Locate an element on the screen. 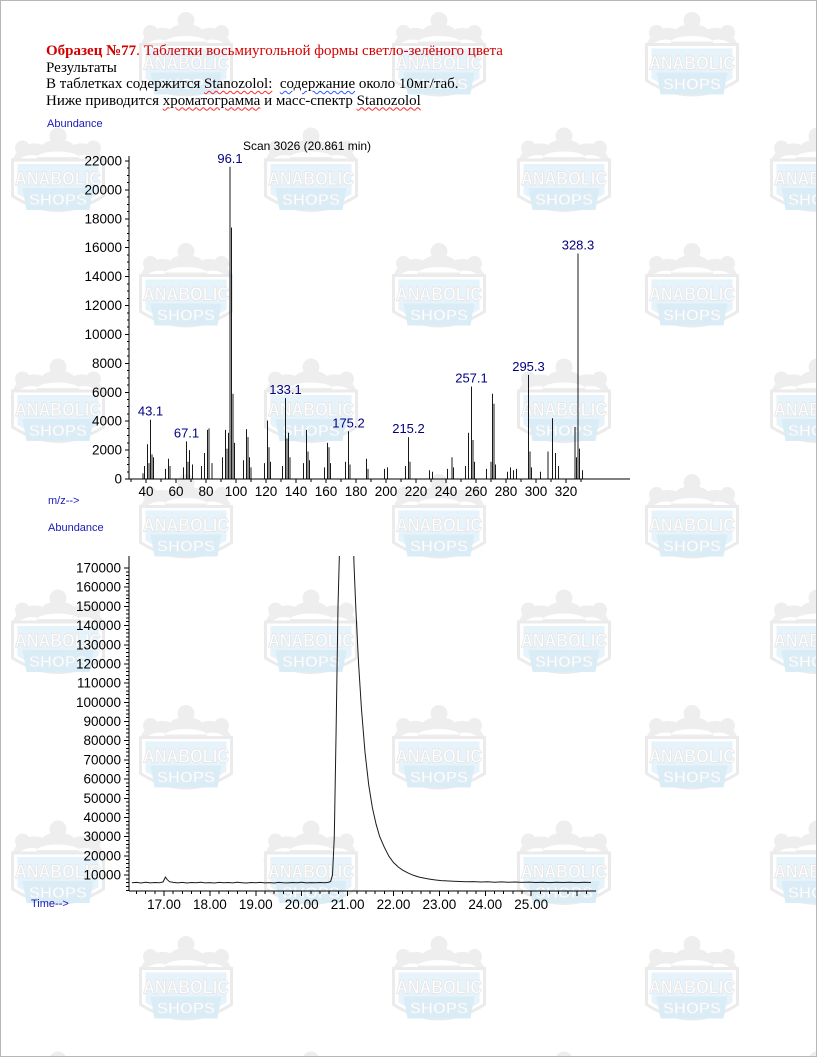 This screenshot has width=817, height=1057. doc-text-span: около 10мг/таб. is located at coordinates (407, 84).